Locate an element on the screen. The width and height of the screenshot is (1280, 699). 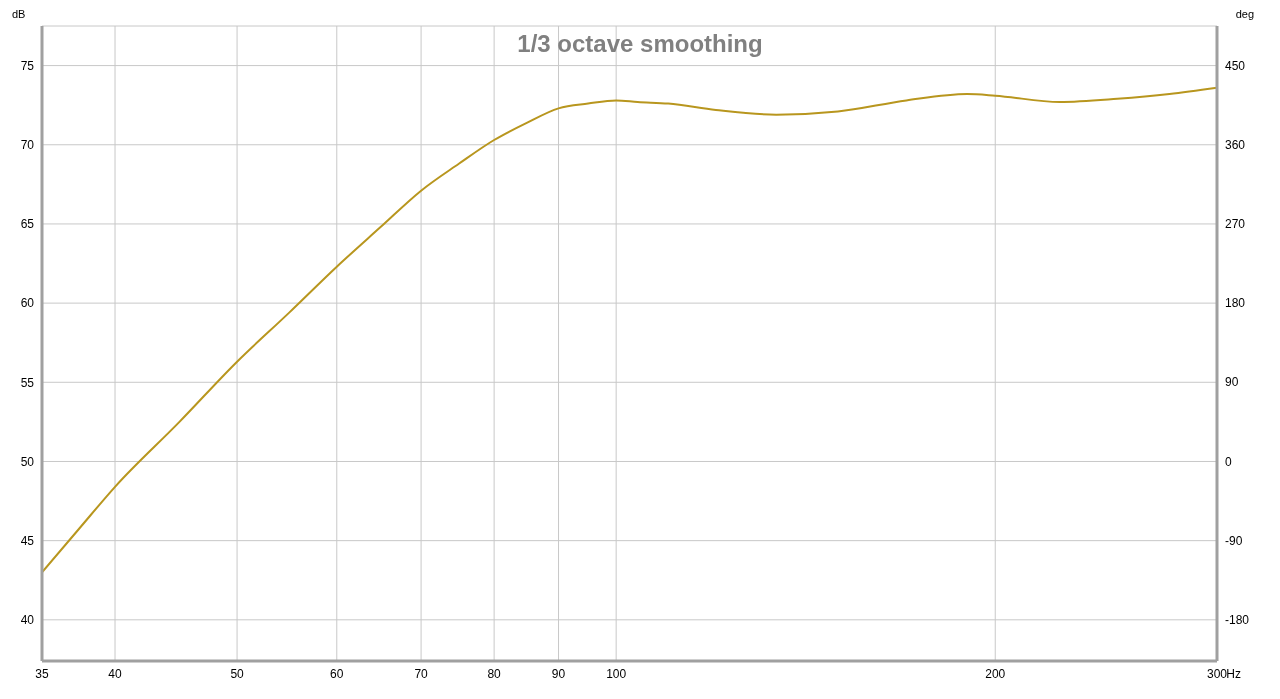
y-tick-label: 45 is located at coordinates (27, 540).